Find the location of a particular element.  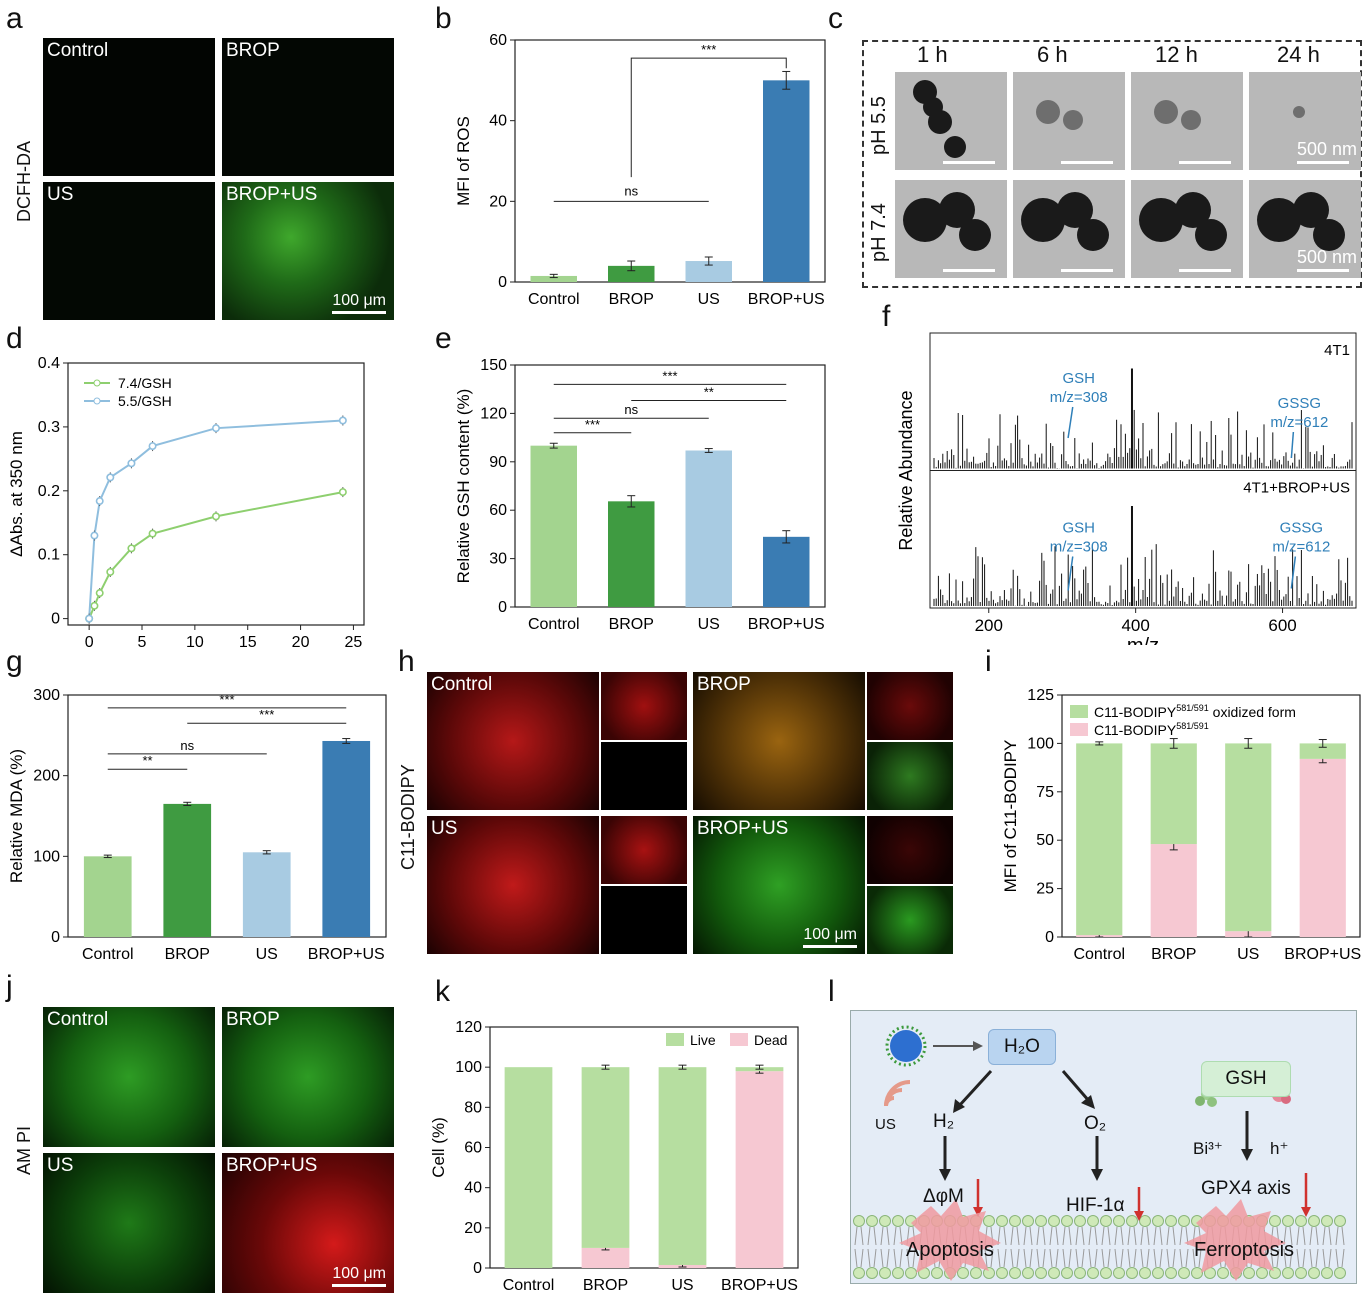

x-tick-label: 0 is located at coordinates (89, 642).